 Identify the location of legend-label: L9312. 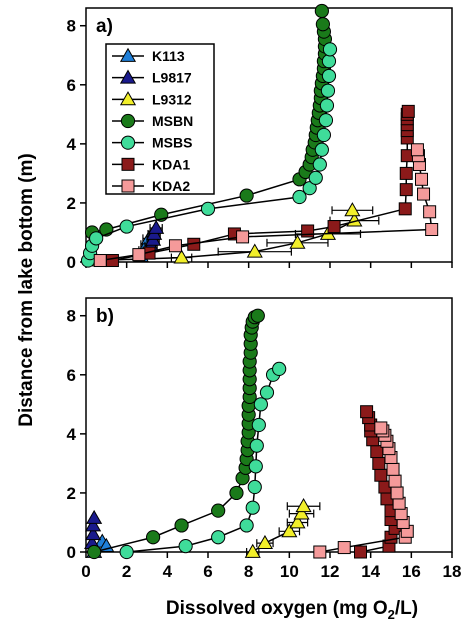
(172, 99).